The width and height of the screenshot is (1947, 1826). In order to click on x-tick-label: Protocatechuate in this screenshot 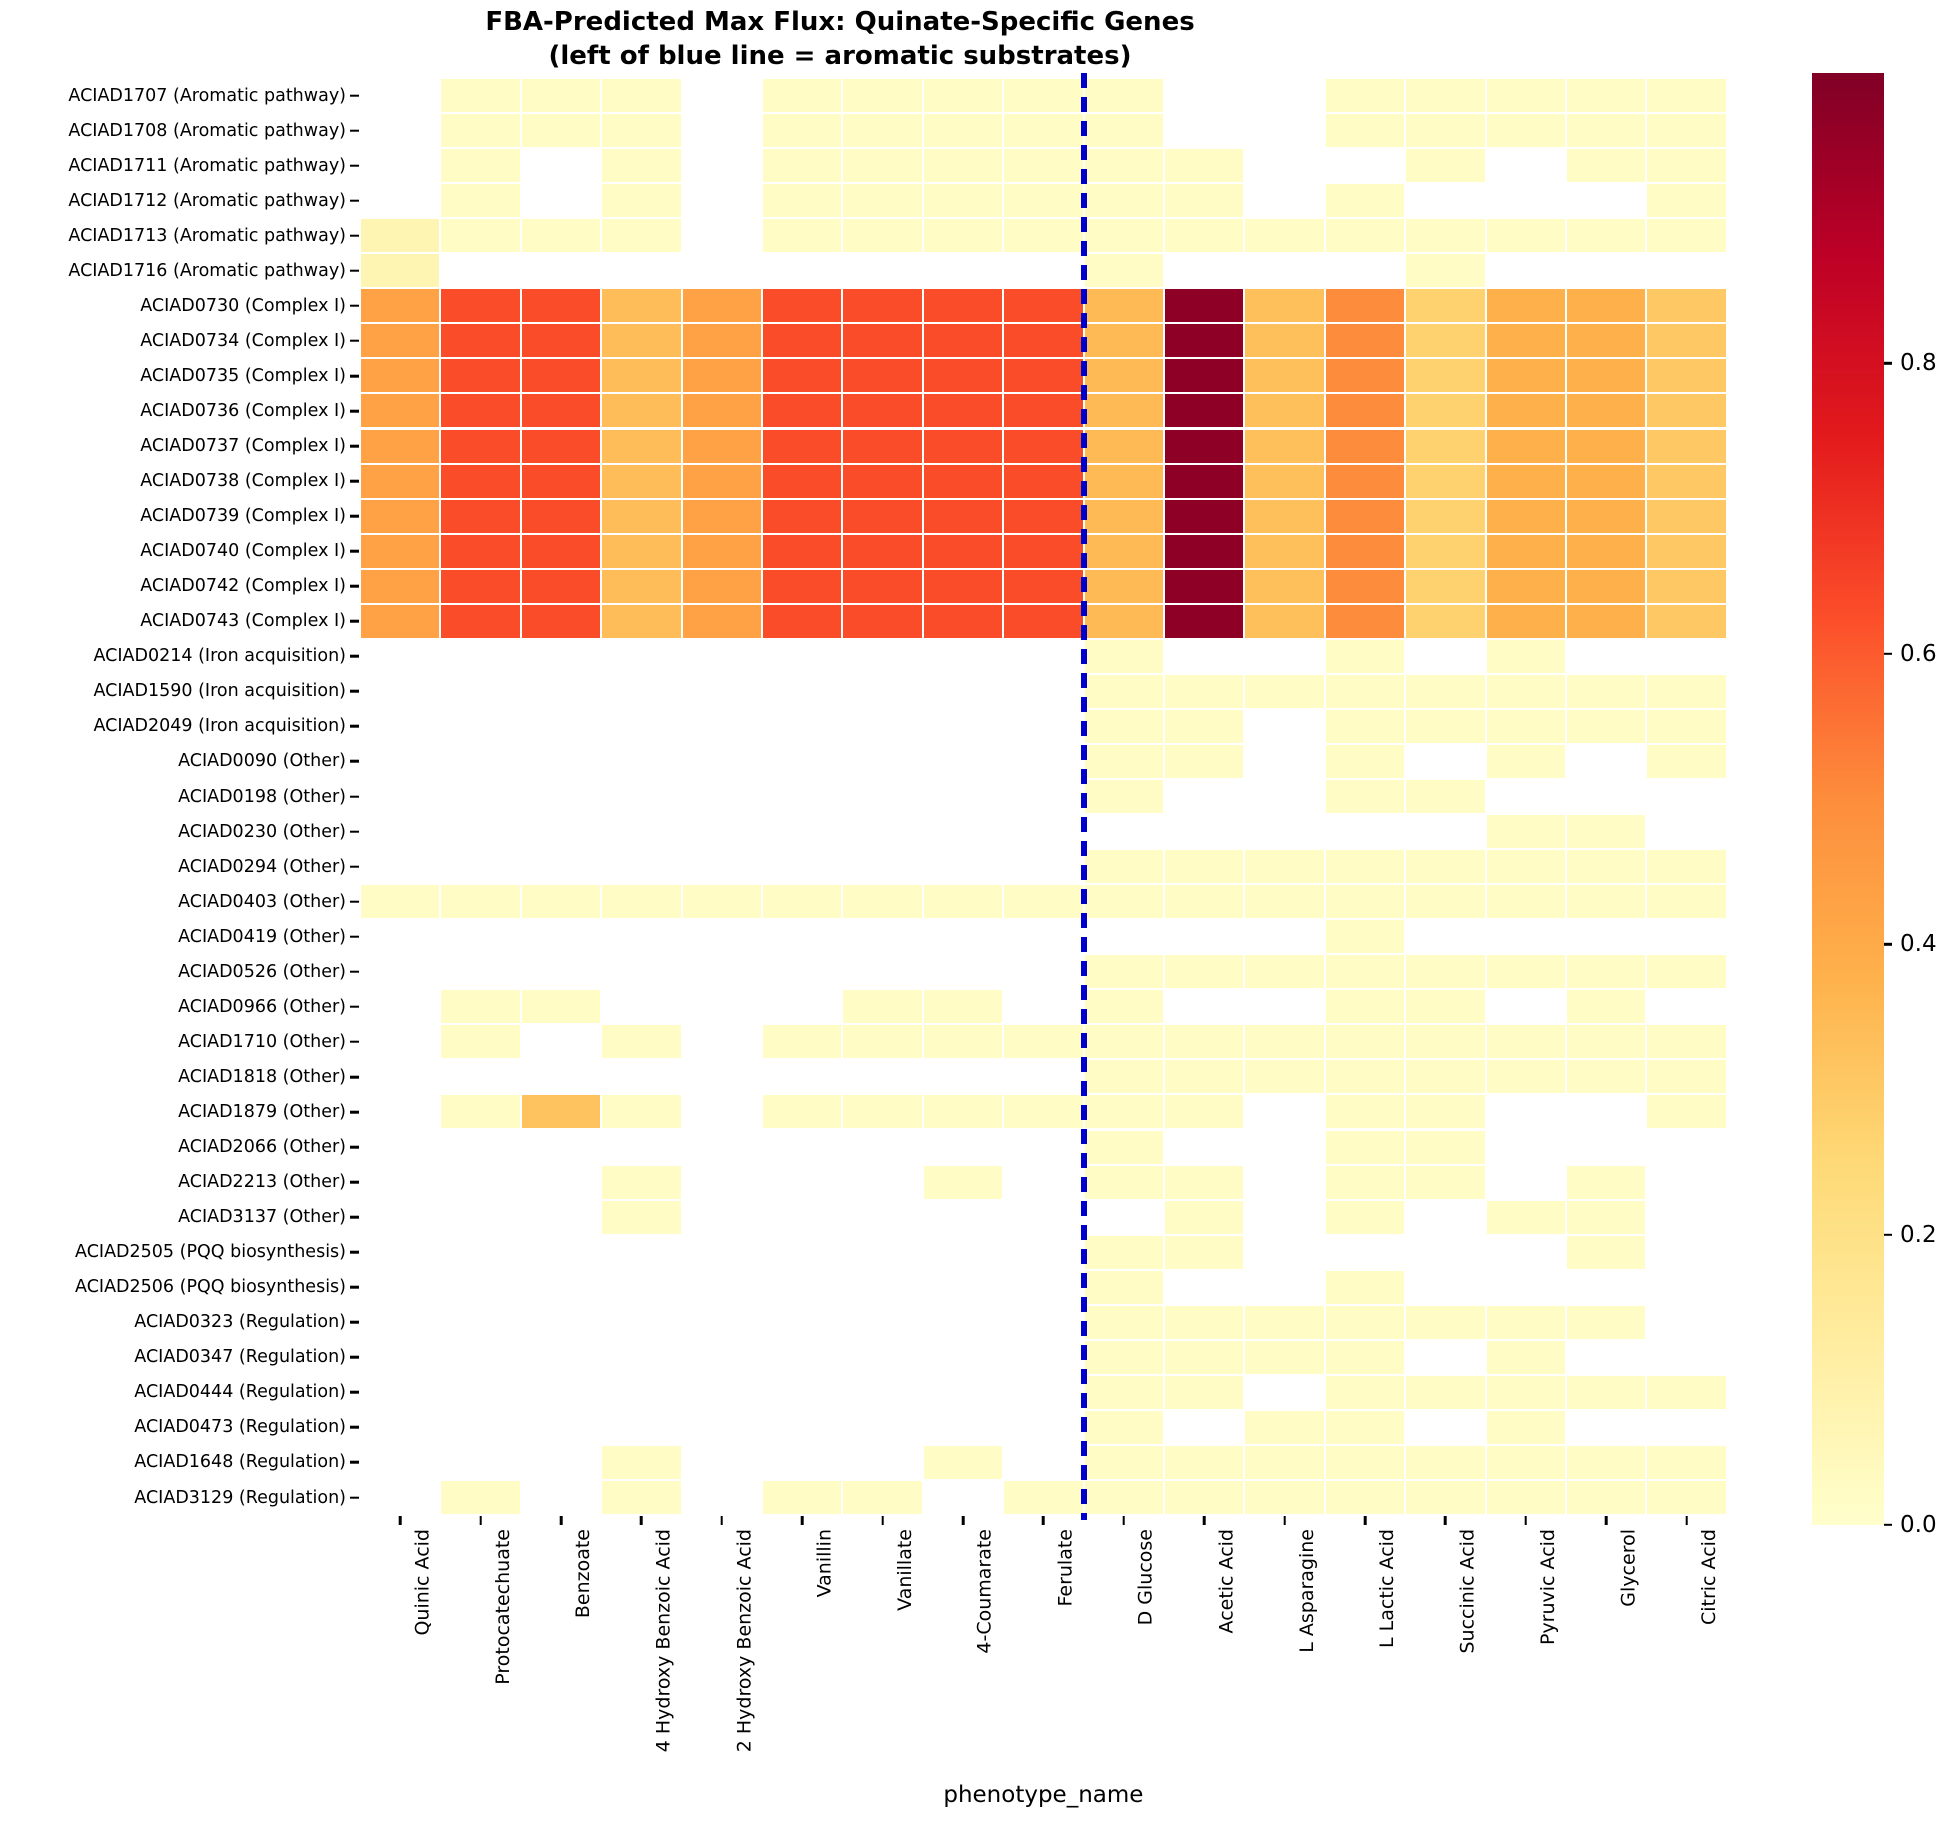, I will do `click(502, 1607)`.